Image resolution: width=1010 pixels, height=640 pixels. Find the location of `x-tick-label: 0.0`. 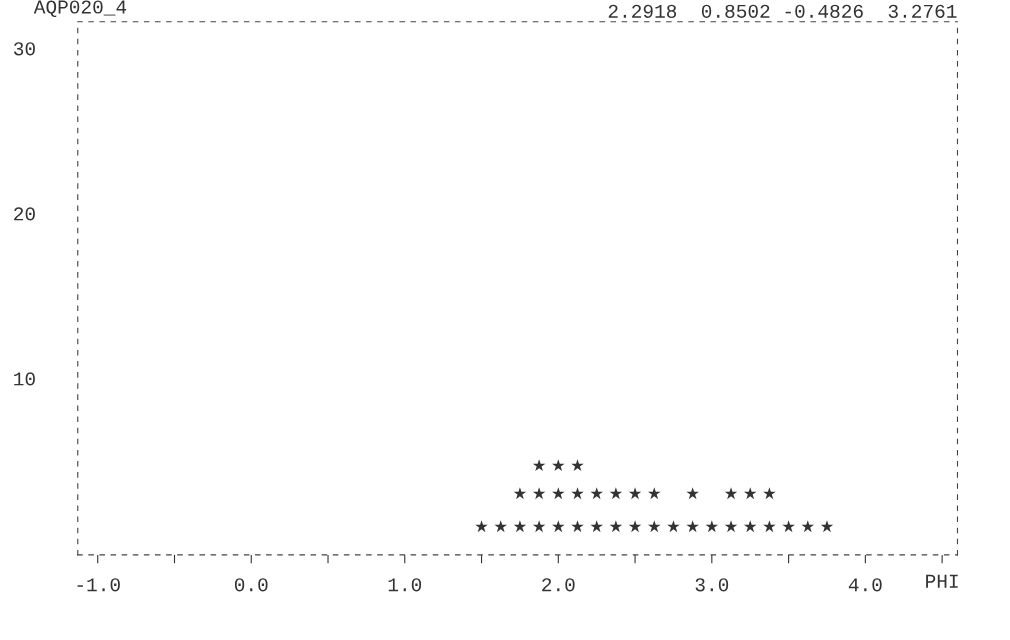

x-tick-label: 0.0 is located at coordinates (251, 585).